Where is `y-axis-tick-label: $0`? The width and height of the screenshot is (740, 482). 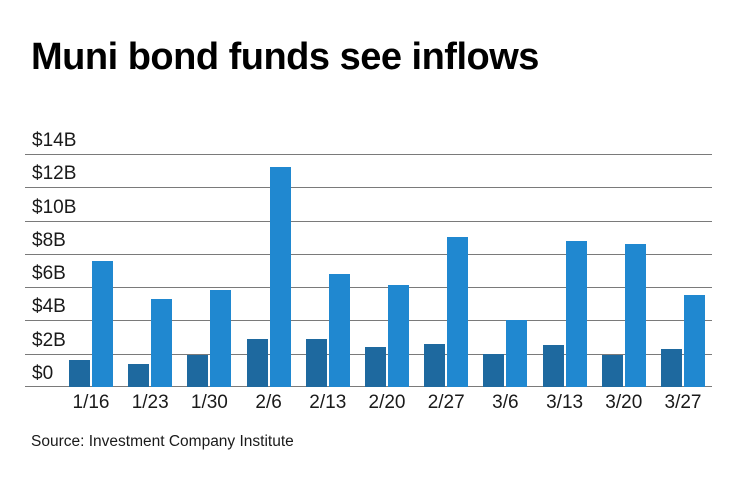 y-axis-tick-label: $0 is located at coordinates (43, 373).